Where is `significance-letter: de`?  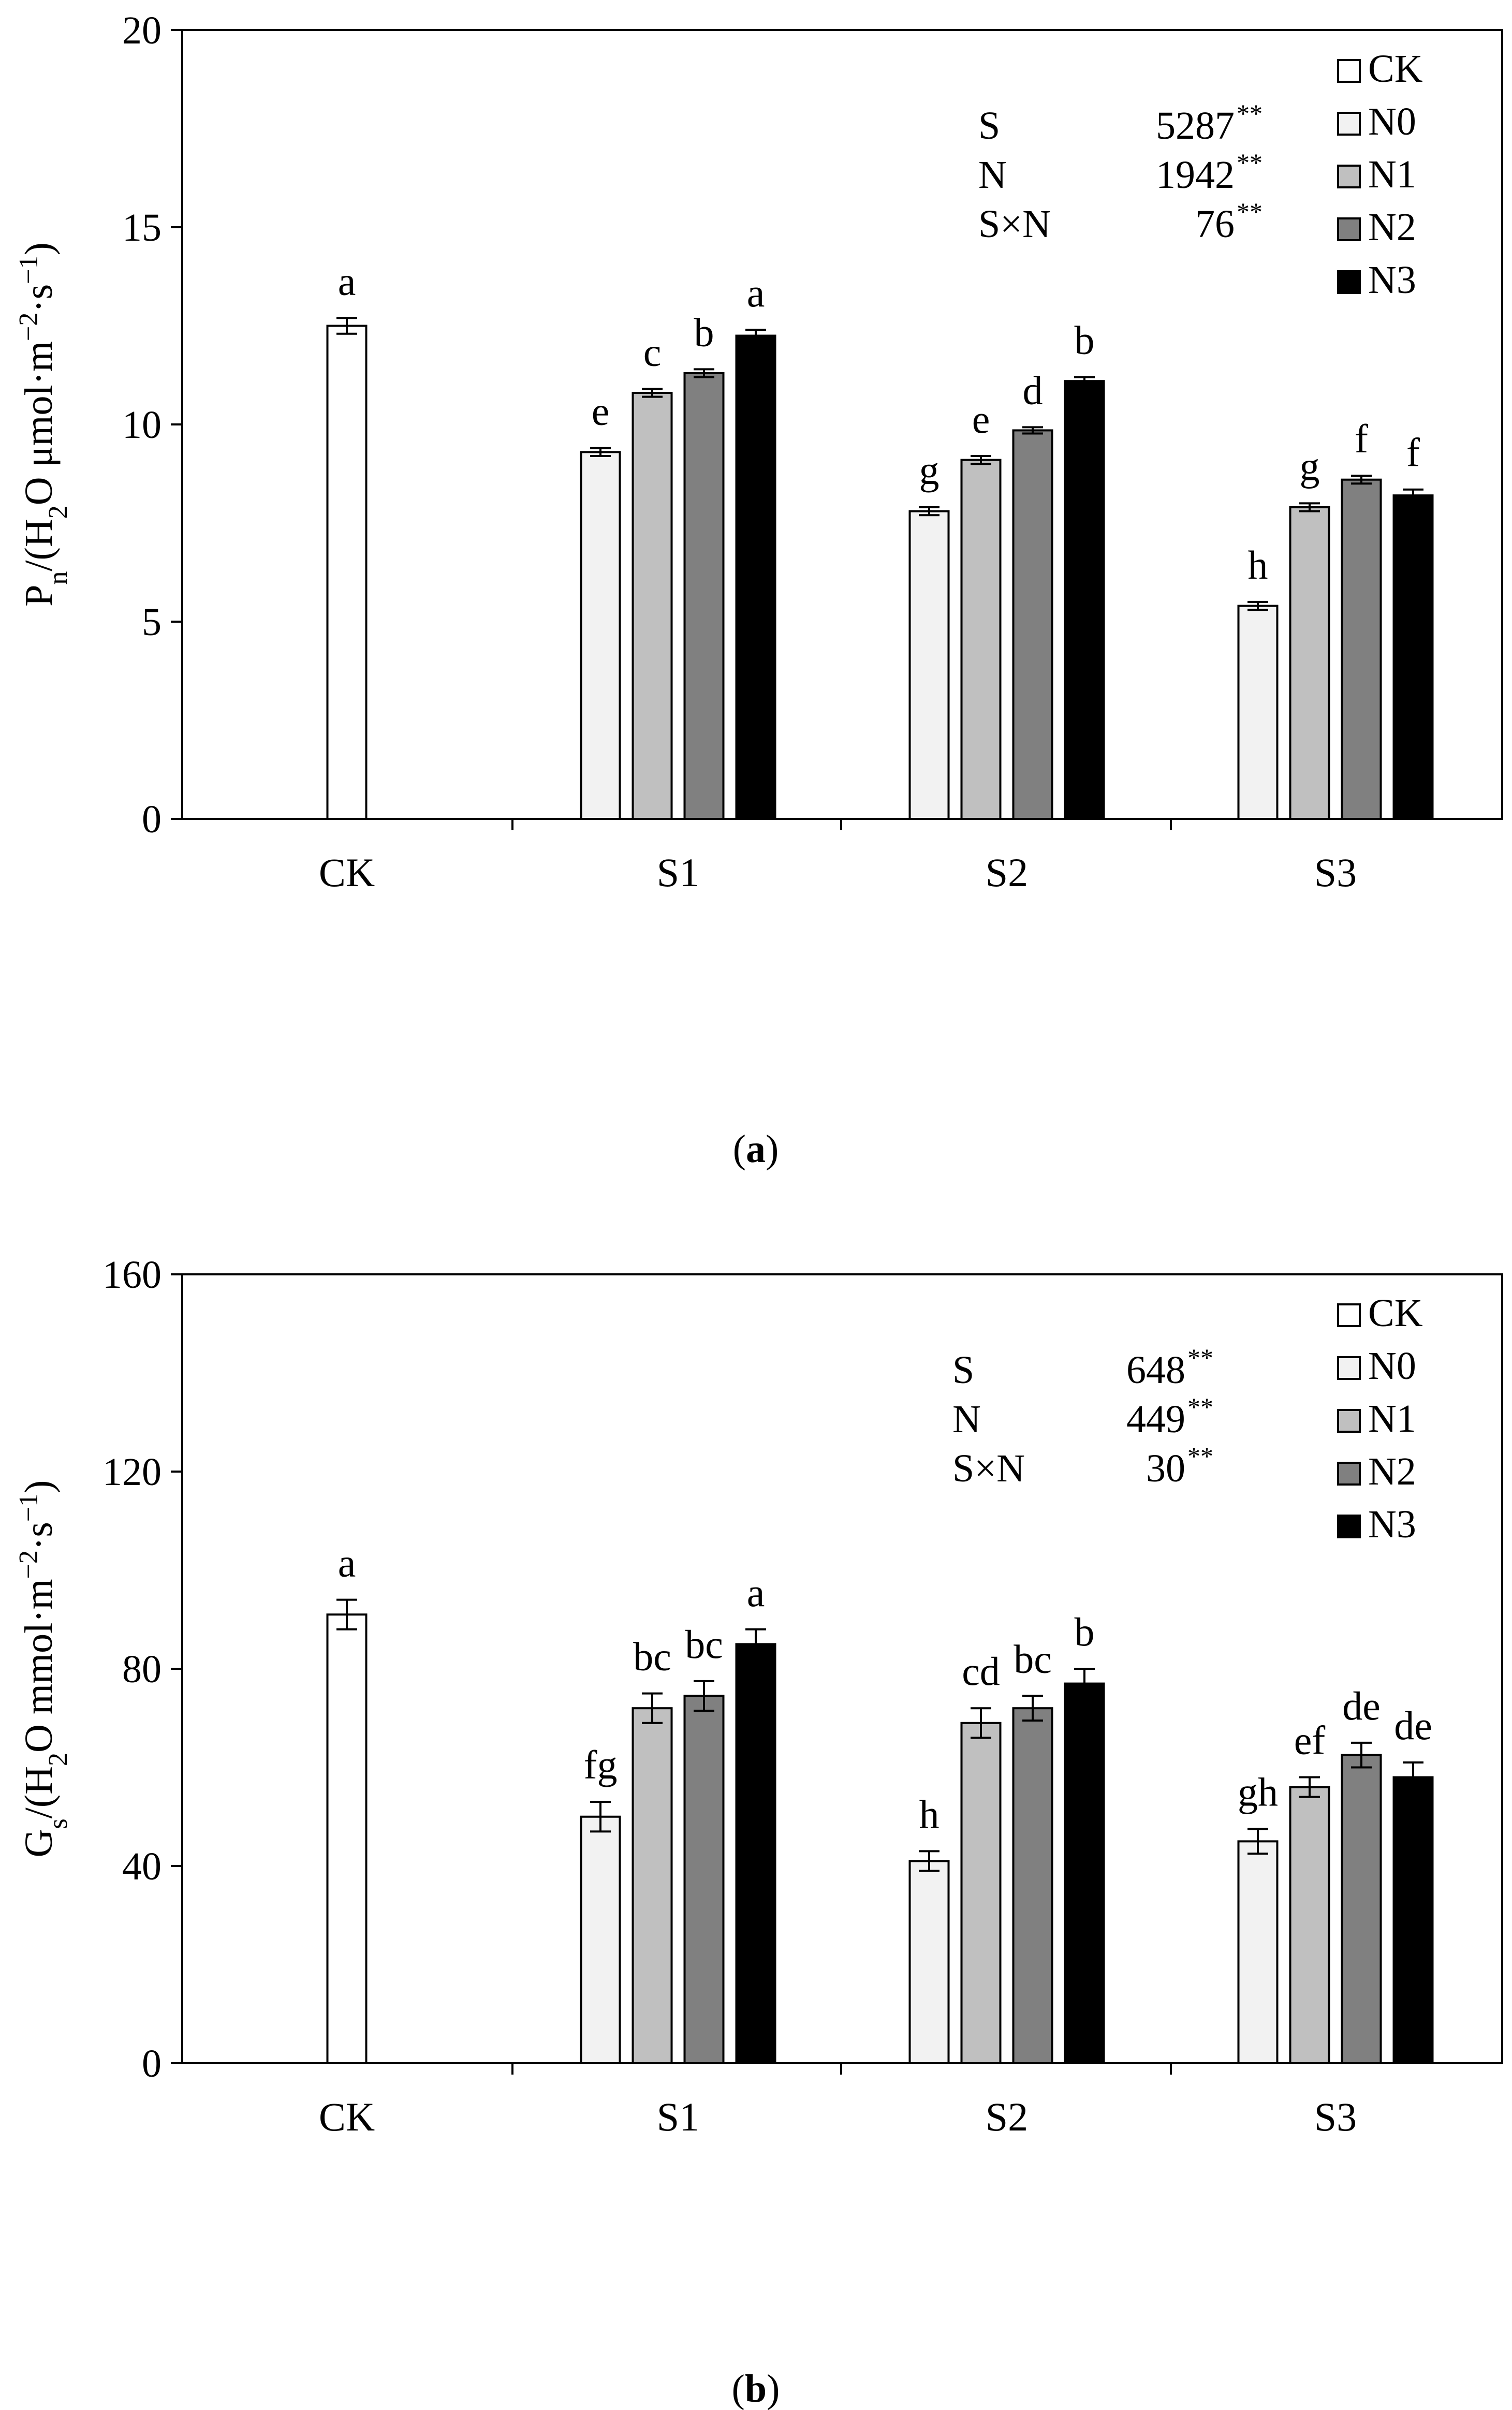
significance-letter: de is located at coordinates (1361, 1706).